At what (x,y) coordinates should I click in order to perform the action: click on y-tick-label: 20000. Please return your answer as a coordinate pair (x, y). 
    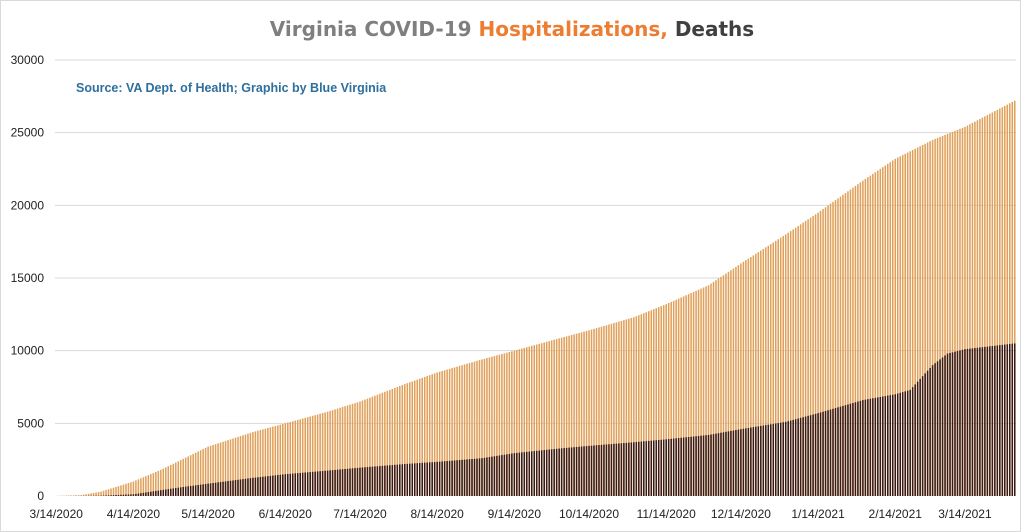
    Looking at the image, I should click on (28, 205).